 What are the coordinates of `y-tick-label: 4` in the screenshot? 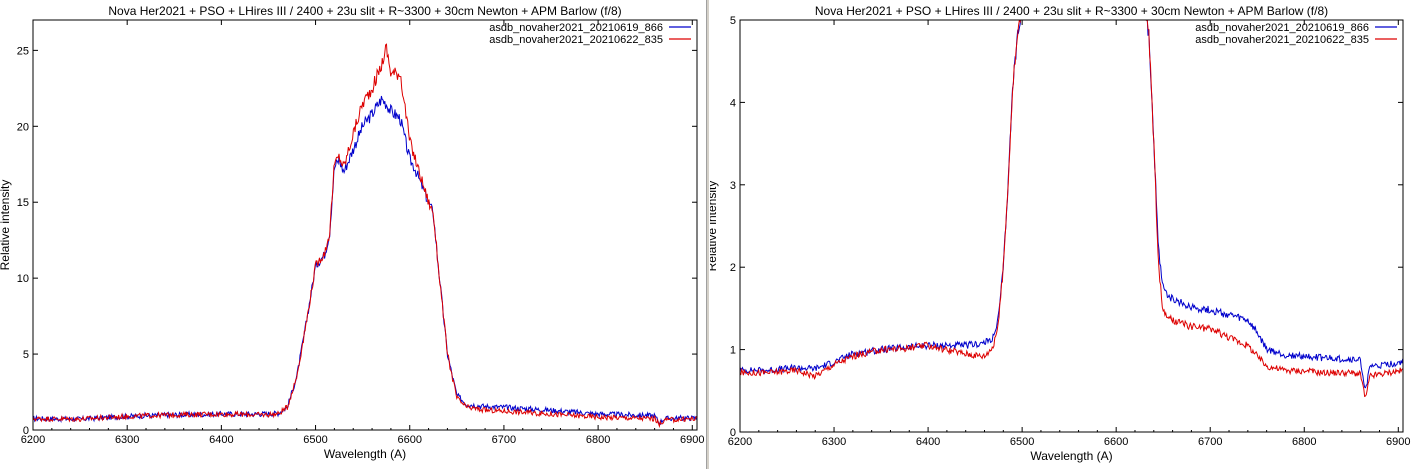 It's located at (733, 103).